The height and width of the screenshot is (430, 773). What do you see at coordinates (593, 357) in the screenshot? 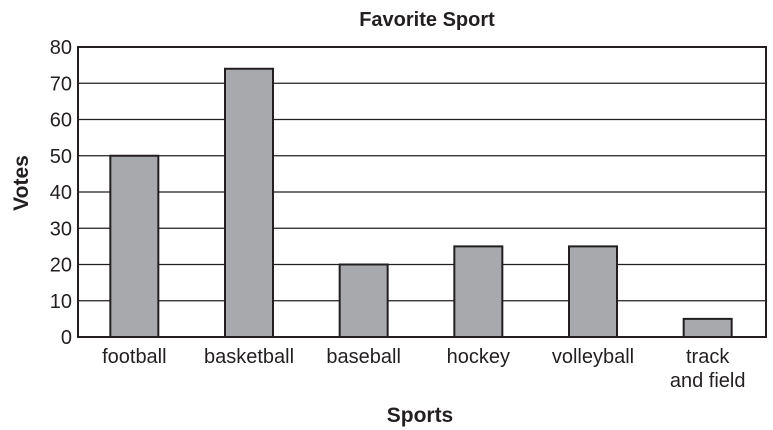
I see `x-category-label: volleyball` at bounding box center [593, 357].